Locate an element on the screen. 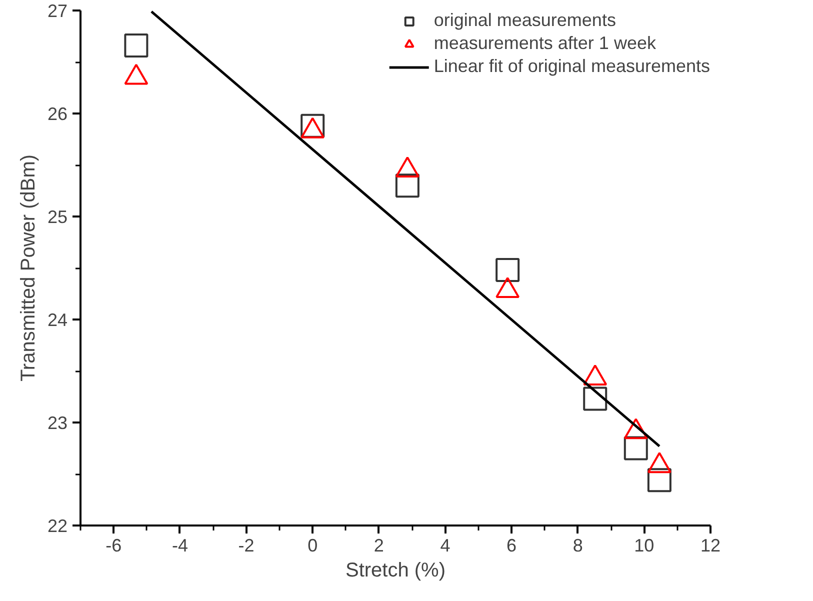  y-tick-label: 23 is located at coordinates (57, 423).